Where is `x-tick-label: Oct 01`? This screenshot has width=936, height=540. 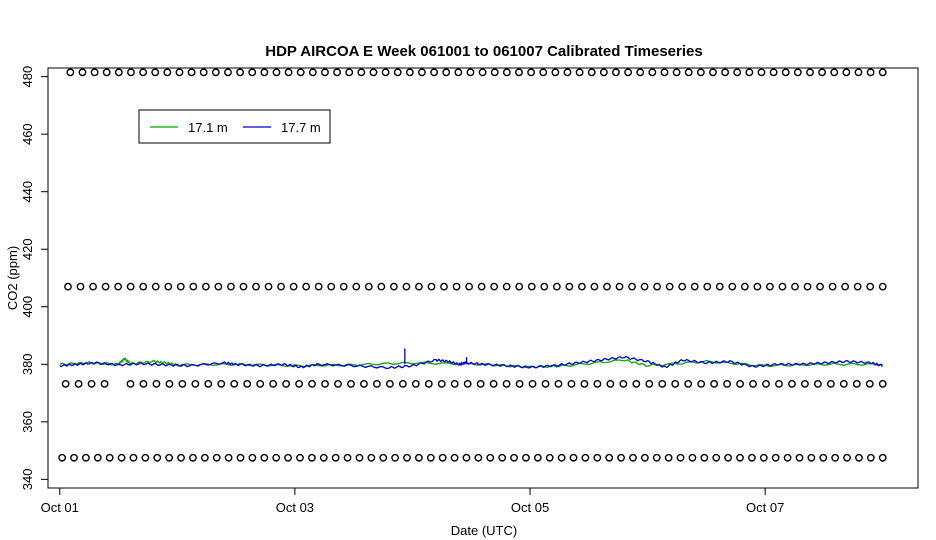 x-tick-label: Oct 01 is located at coordinates (60, 507).